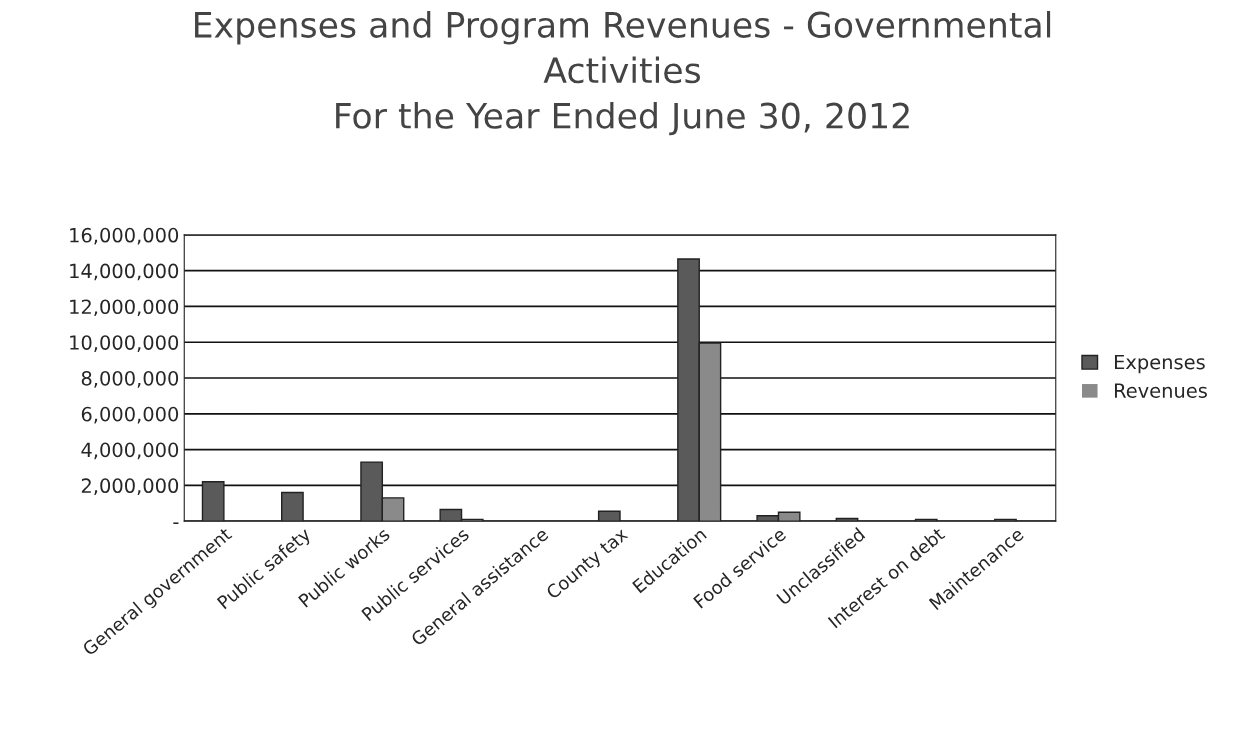  What do you see at coordinates (130, 451) in the screenshot?
I see `y-tick-label: 4,000,000` at bounding box center [130, 451].